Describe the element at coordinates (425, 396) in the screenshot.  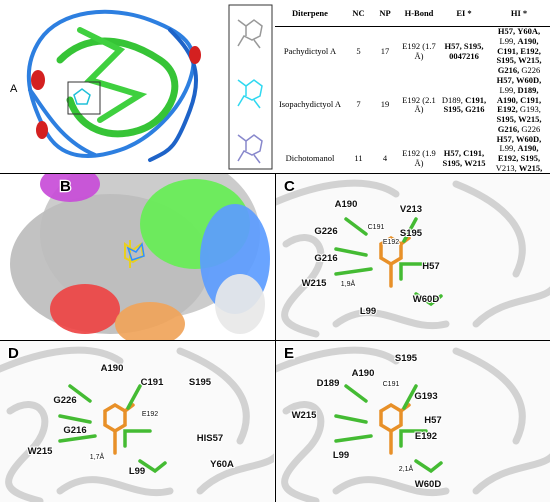
I see `residue-label: G193` at that location.